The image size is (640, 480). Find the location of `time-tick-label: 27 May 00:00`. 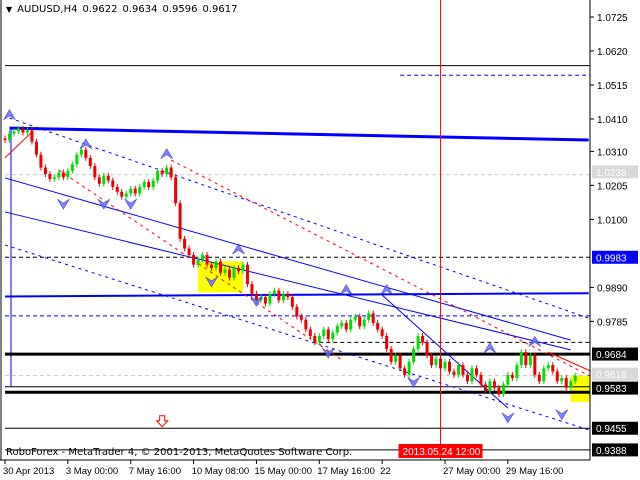

time-tick-label: 27 May 00:00 is located at coordinates (472, 471).